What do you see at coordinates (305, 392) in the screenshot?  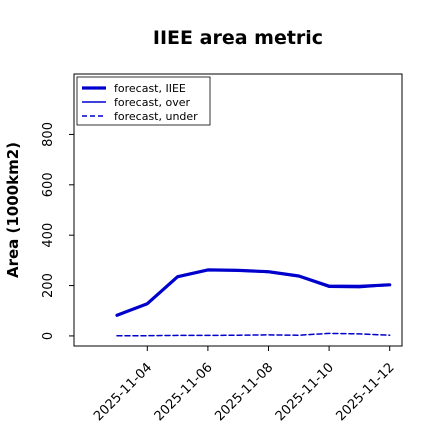 I see `x-tick-label: 2025-11-10` at bounding box center [305, 392].